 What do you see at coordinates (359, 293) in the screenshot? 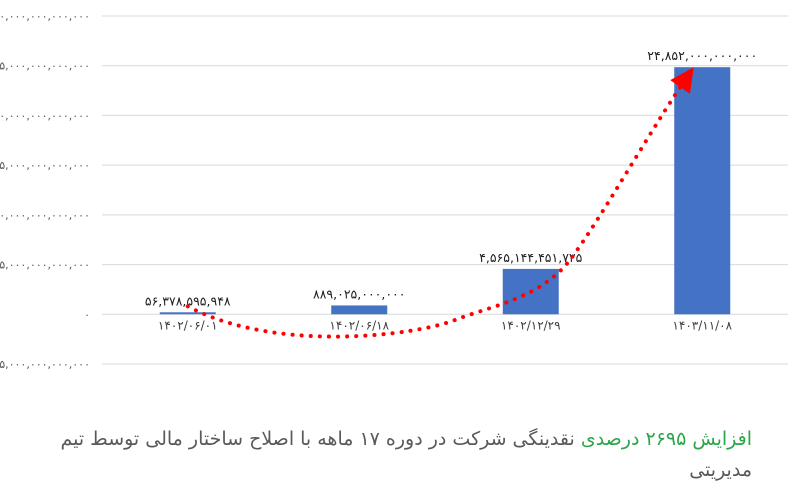
I see `data-label: ۸۸۹,۰۲۵,۰۰۰,۰۰۰` at bounding box center [359, 293].